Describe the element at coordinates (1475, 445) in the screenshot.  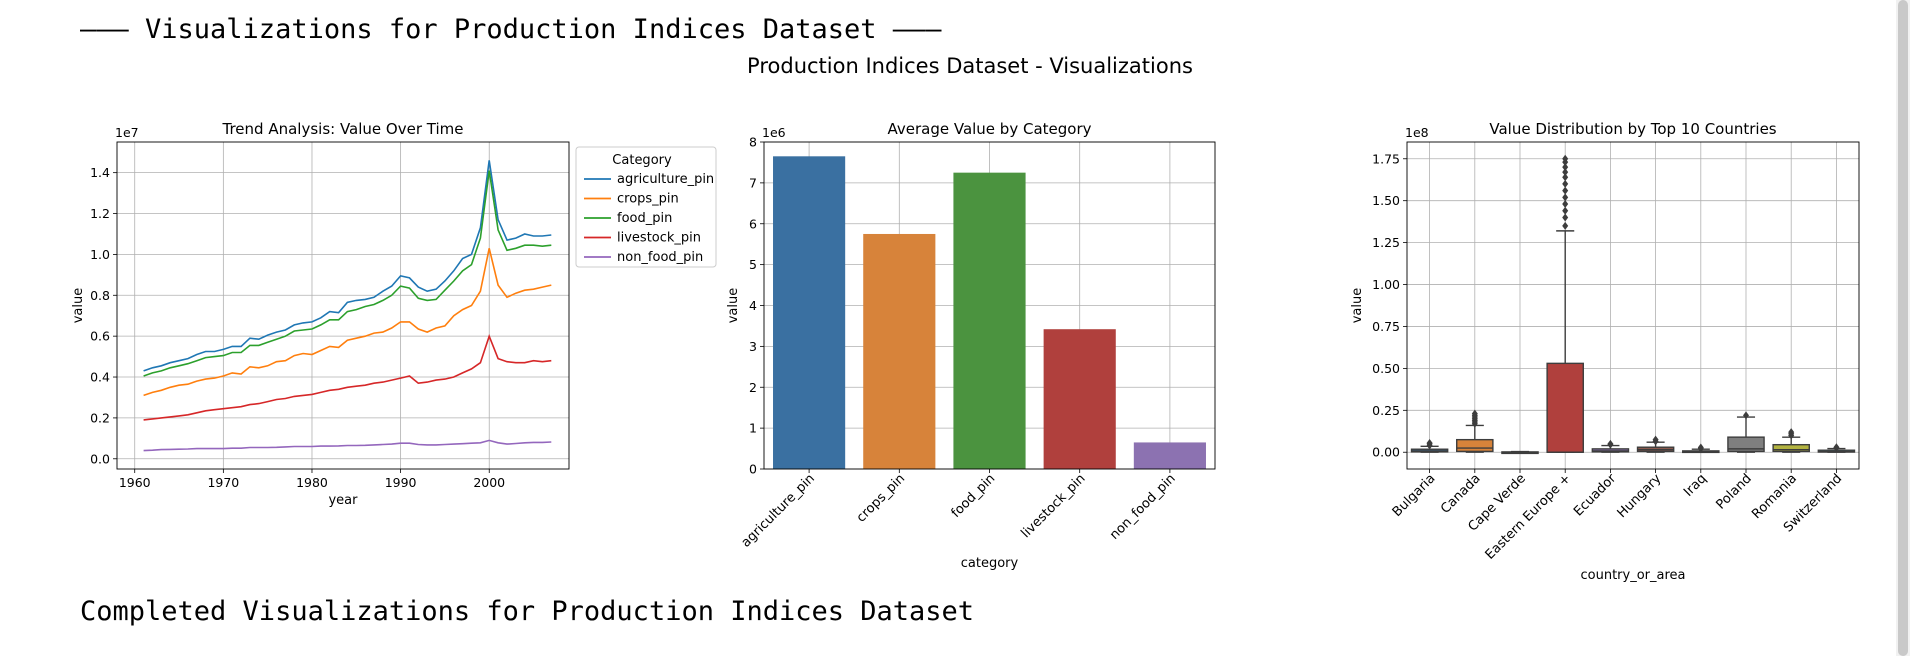
I see `box-Canada` at that location.